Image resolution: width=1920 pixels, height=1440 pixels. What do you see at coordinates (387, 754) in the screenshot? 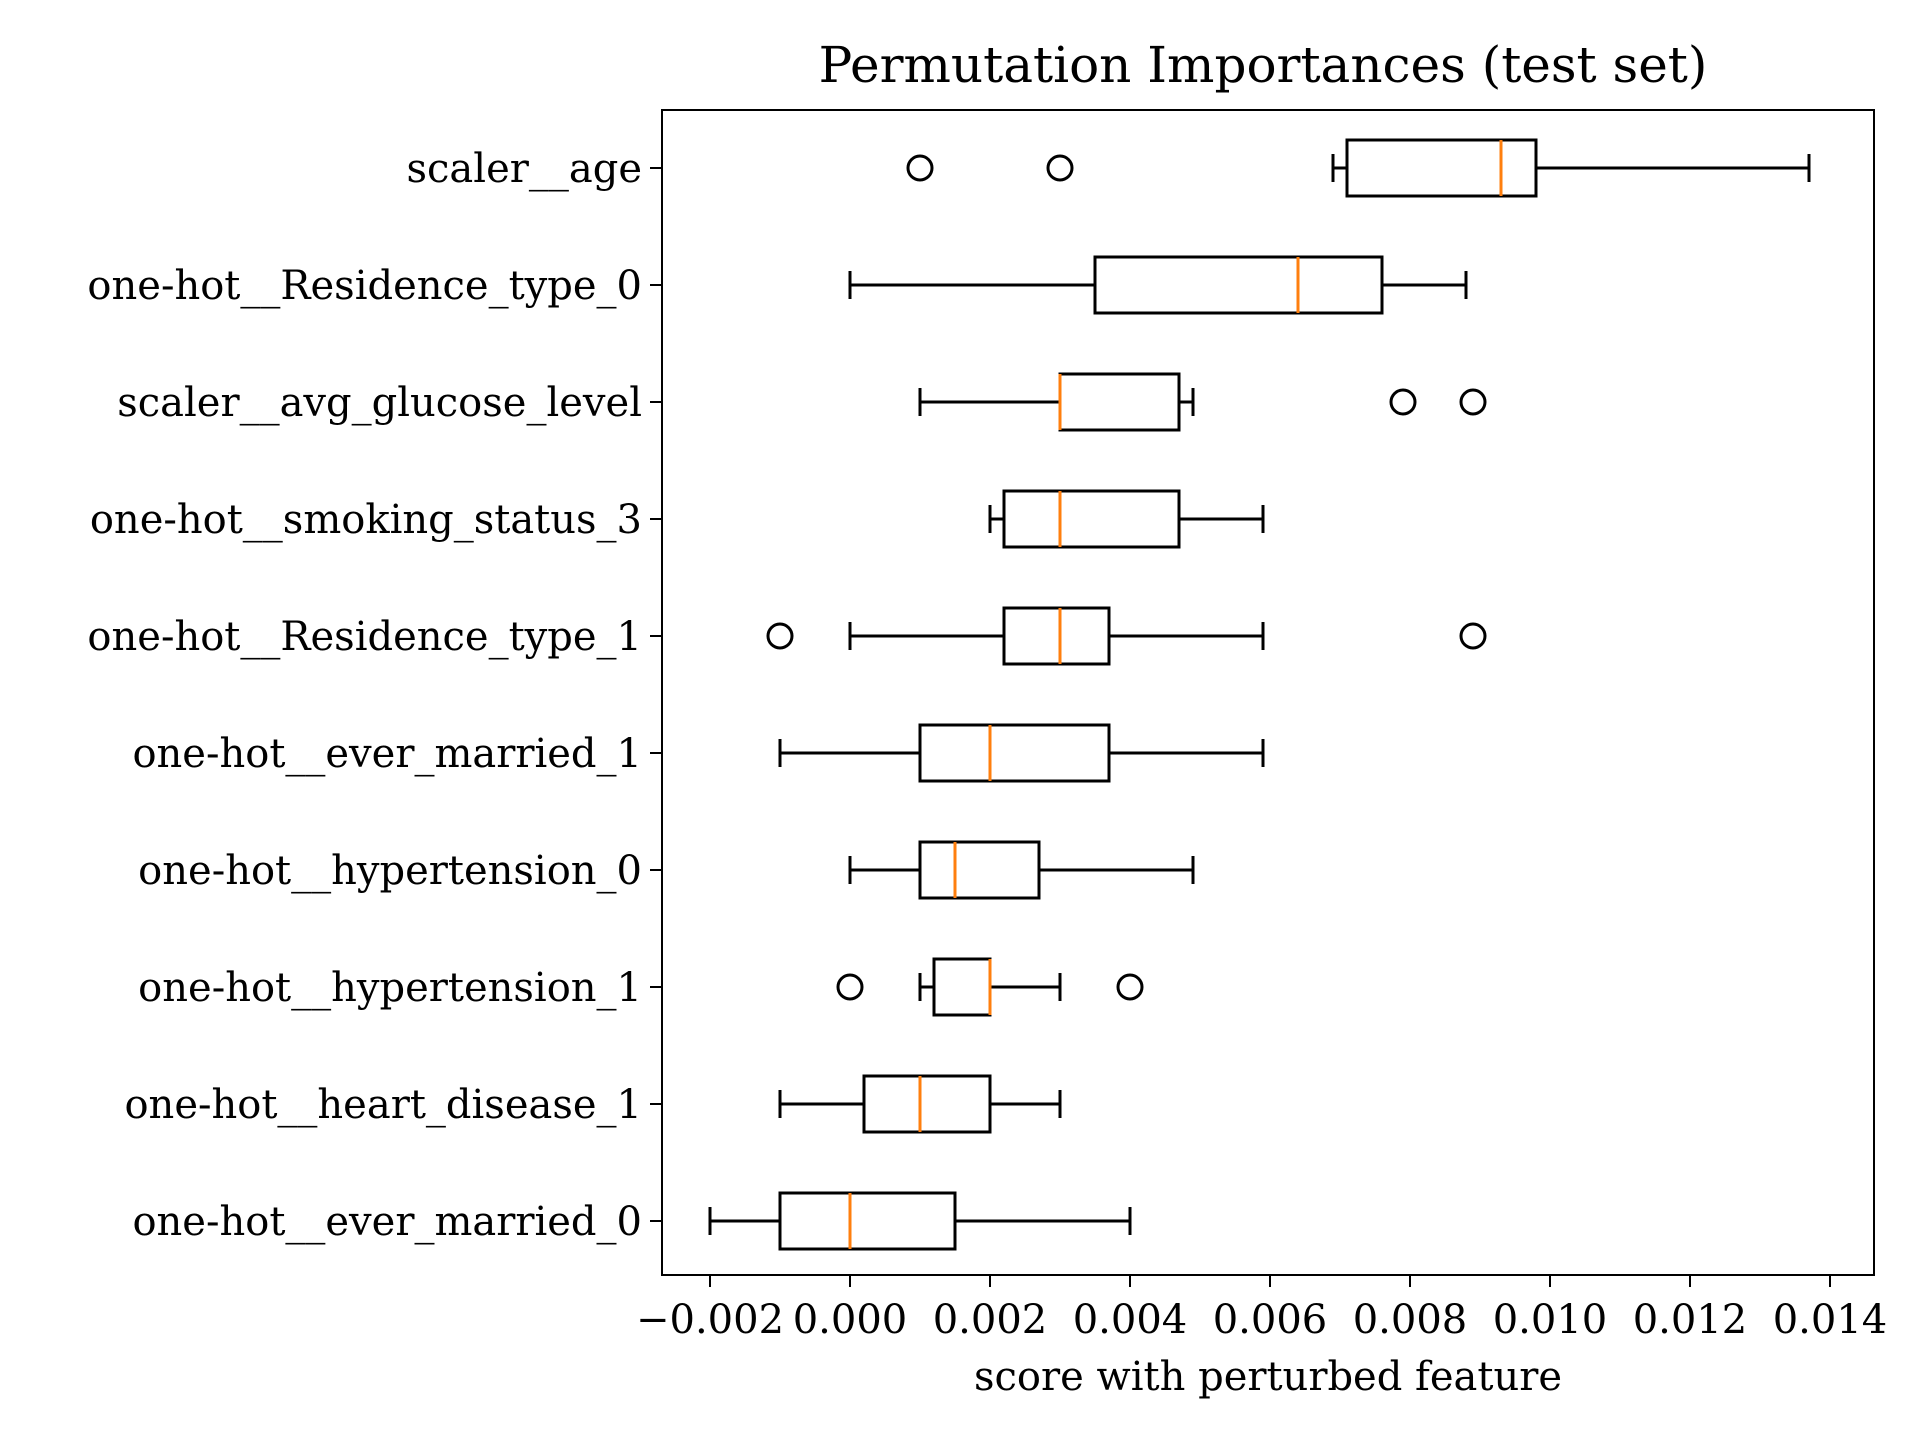
I see `y-tick-label: one-hot__ever_married_1` at bounding box center [387, 754].